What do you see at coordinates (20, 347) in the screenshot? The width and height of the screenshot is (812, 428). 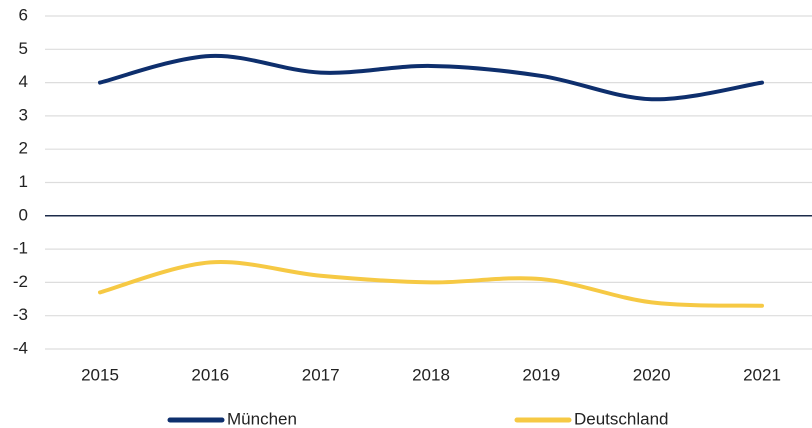 I see `y-tick-label: -4` at bounding box center [20, 347].